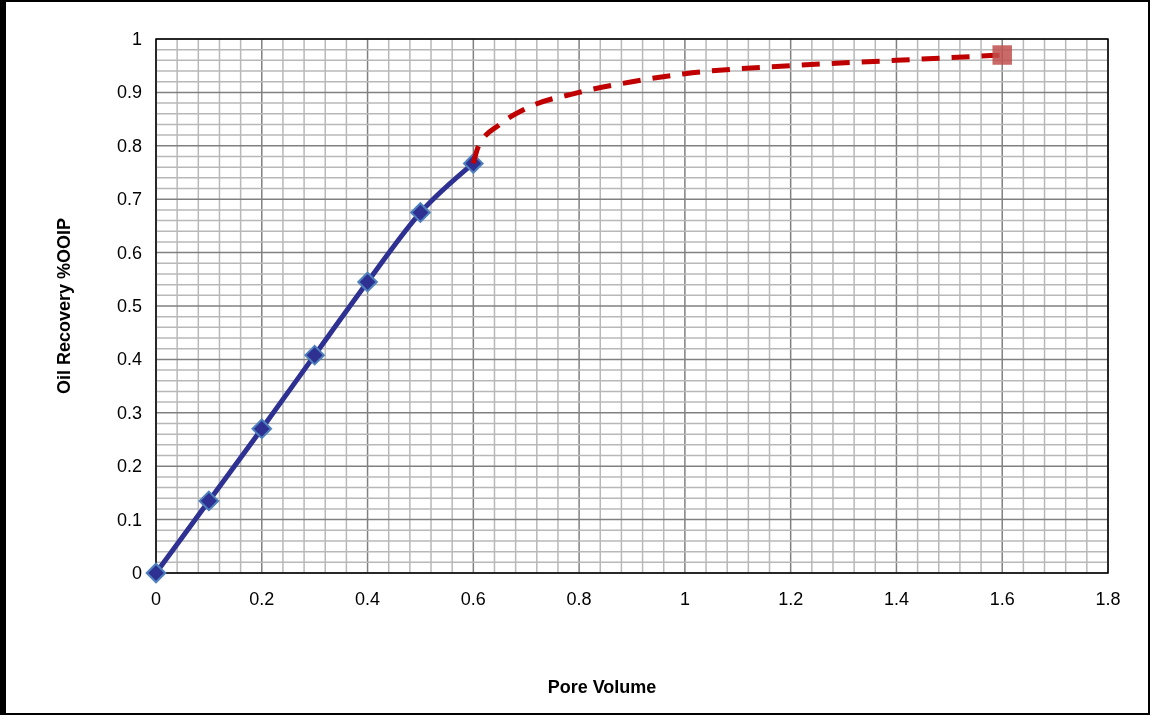 This screenshot has height=715, width=1150. I want to click on y-tick-label: 0.9, so click(129, 92).